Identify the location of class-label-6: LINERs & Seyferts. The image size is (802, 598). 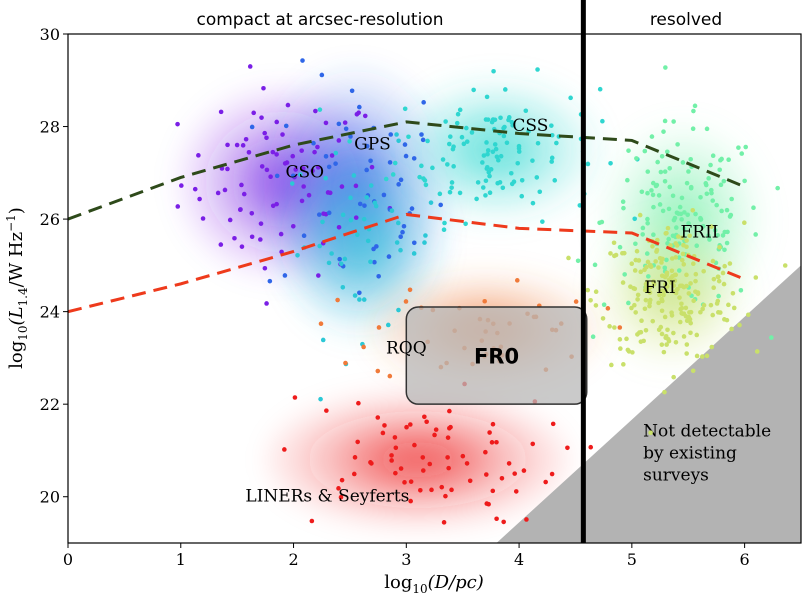
(327, 496).